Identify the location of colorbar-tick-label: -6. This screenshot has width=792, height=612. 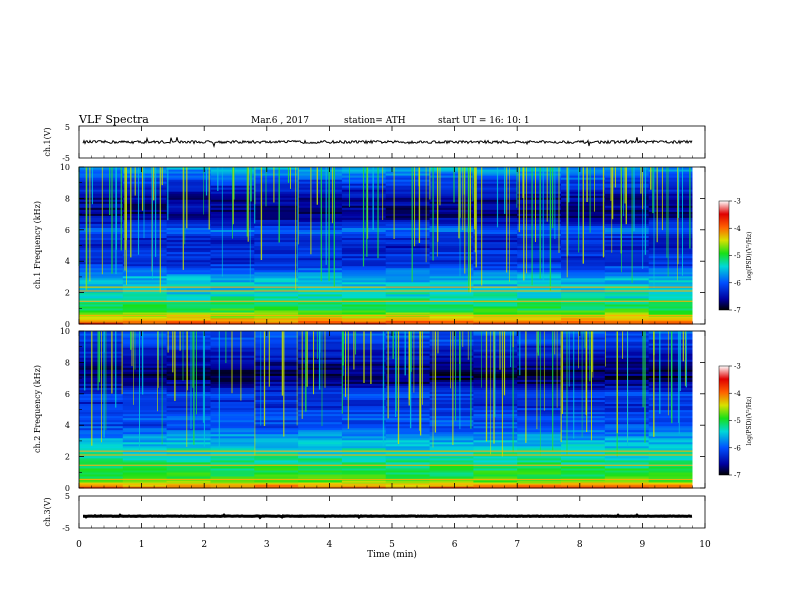
(737, 448).